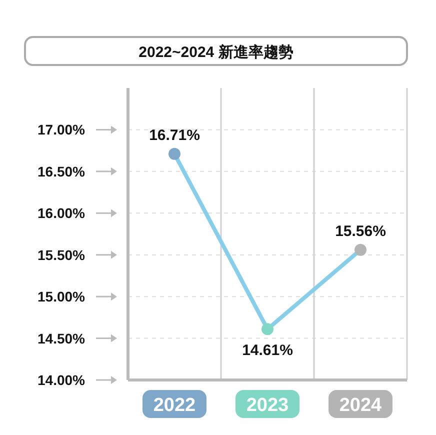 The width and height of the screenshot is (436, 435). Describe the element at coordinates (62, 254) in the screenshot. I see `y-tick-label: 15.50%` at that location.